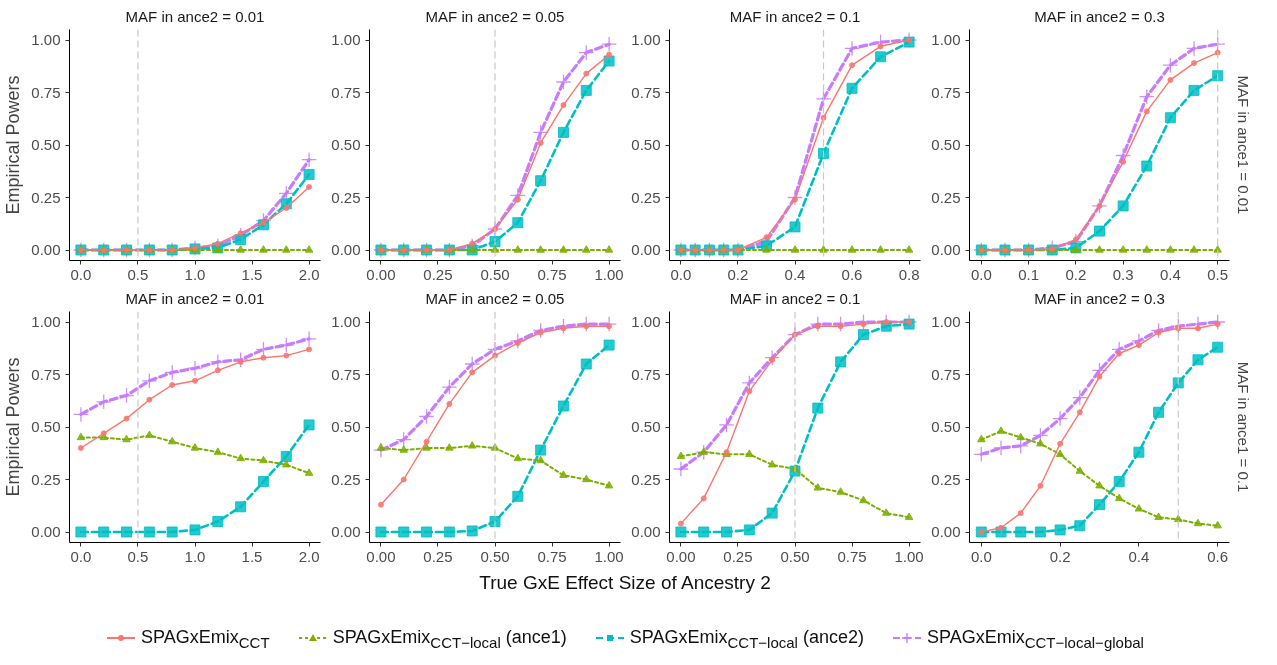 The height and width of the screenshot is (665, 1277). Describe the element at coordinates (1243, 145) in the screenshot. I see `y2-axis-title: MAF in ance1 = 0.01` at that location.